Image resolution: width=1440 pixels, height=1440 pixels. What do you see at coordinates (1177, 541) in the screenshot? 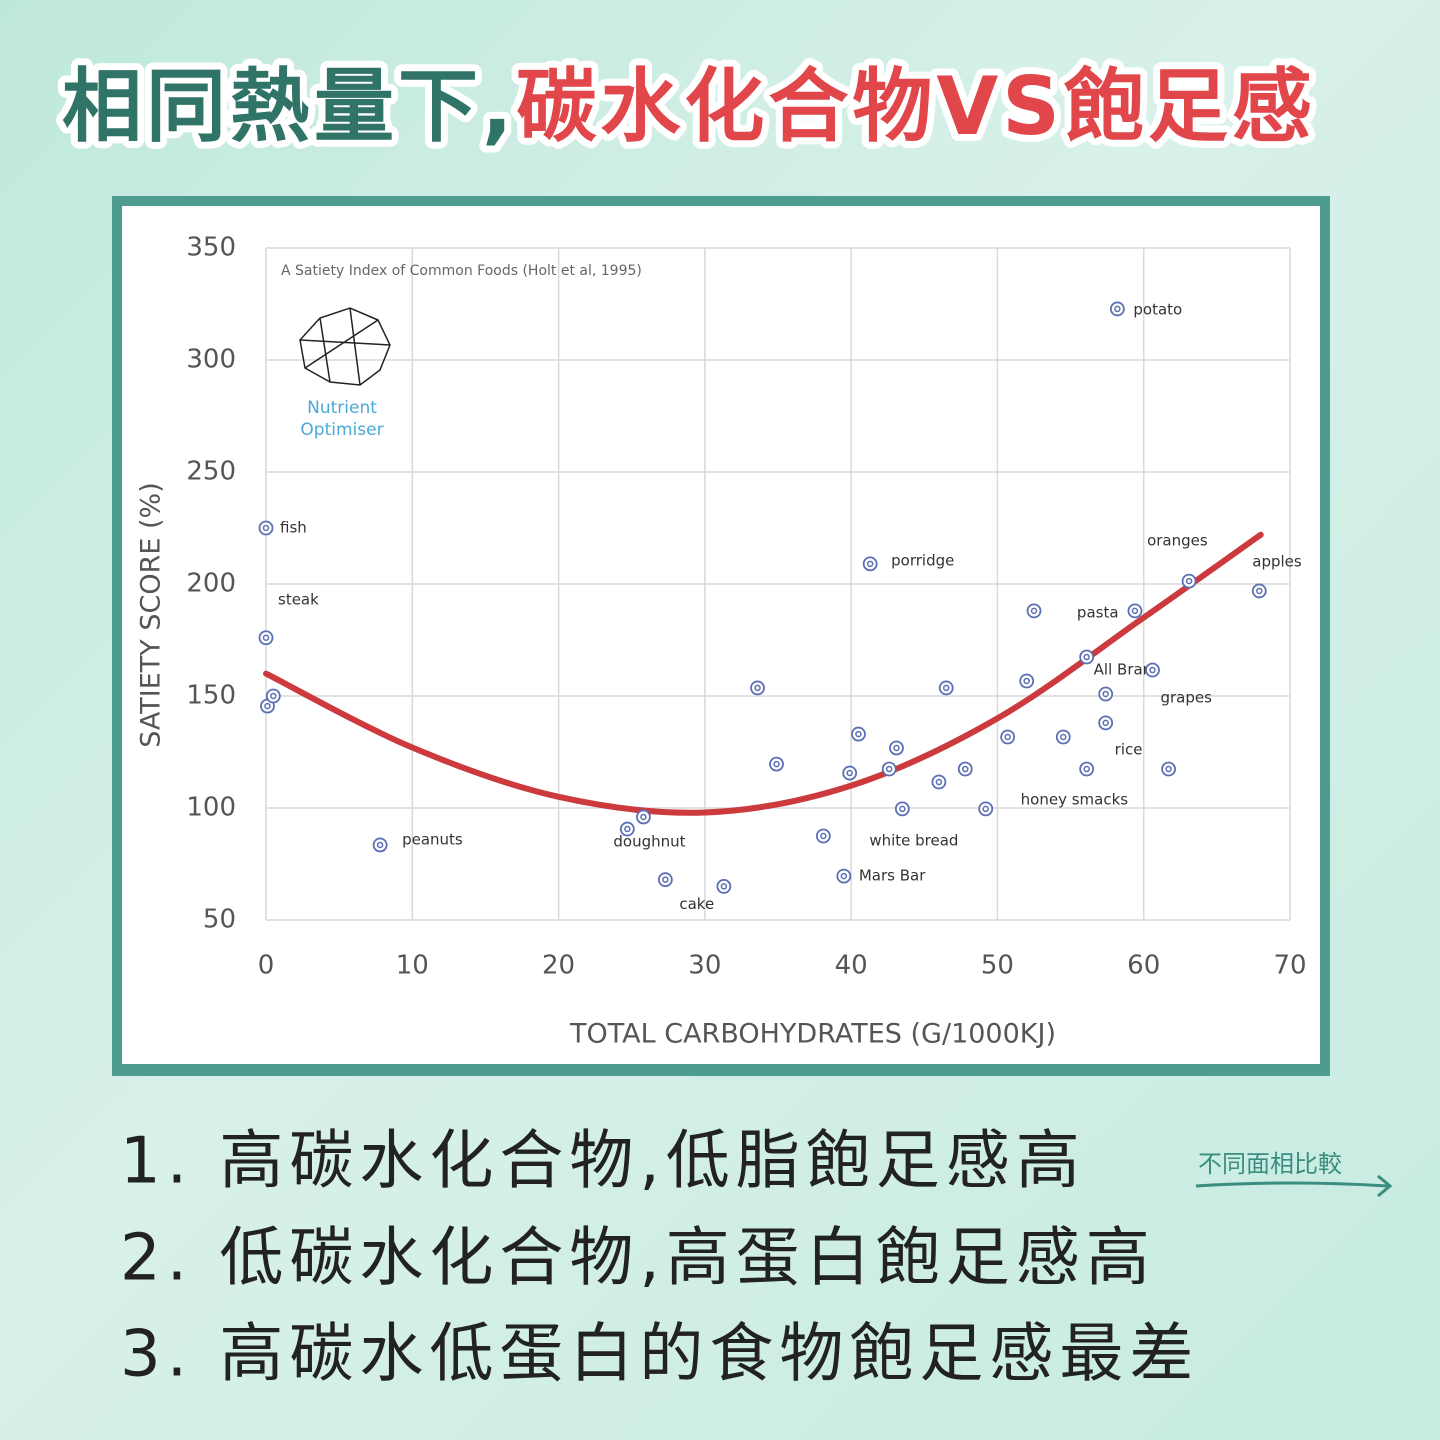
I see `point-label: oranges` at bounding box center [1177, 541].